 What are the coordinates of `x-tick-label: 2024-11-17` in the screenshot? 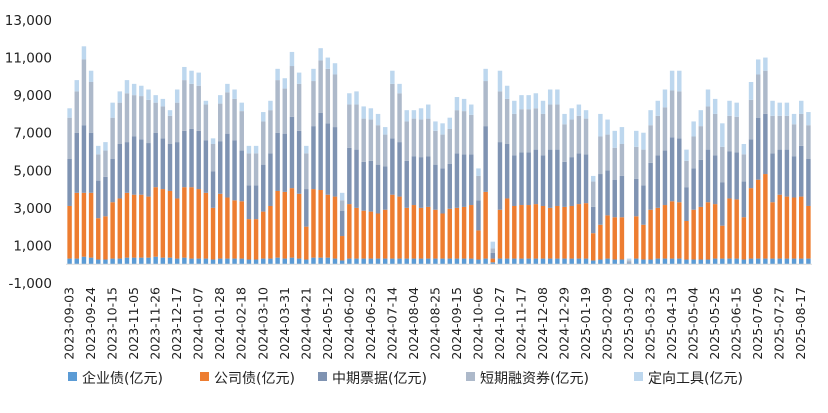 It's located at (520, 323).